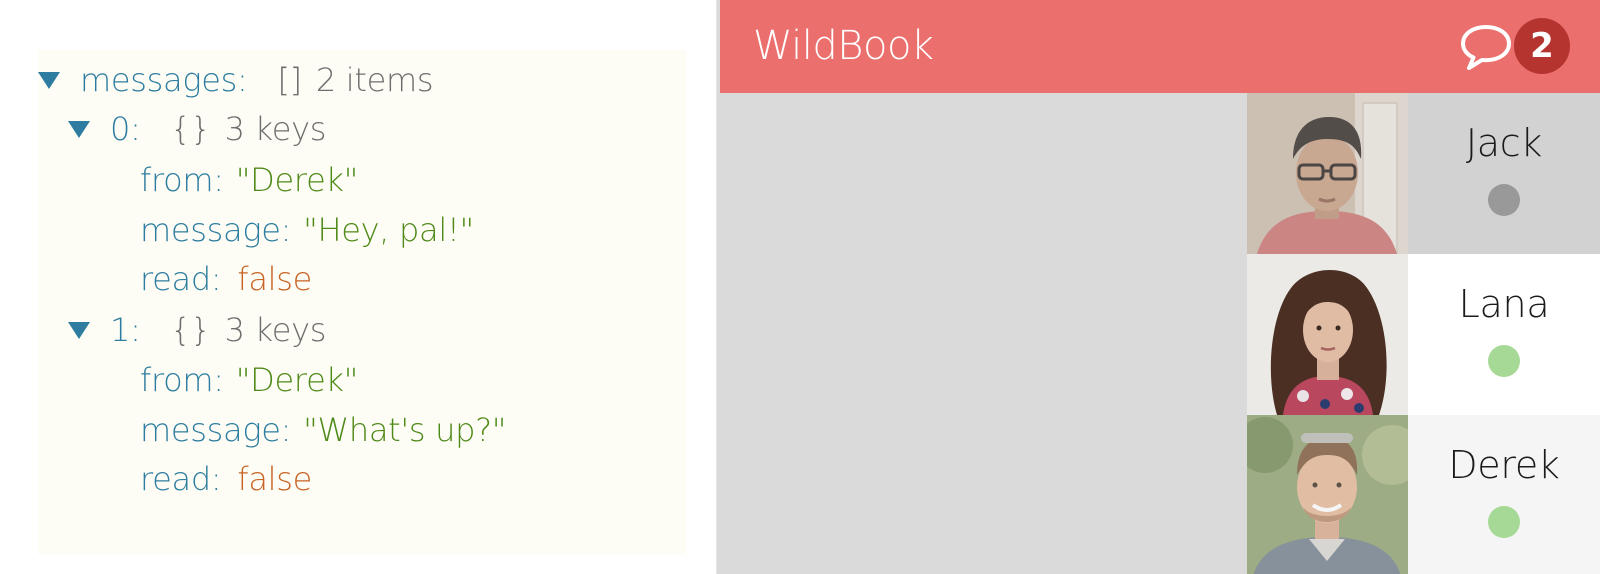 This screenshot has height=574, width=1600. I want to click on contact-info: Jack, so click(1504, 173).